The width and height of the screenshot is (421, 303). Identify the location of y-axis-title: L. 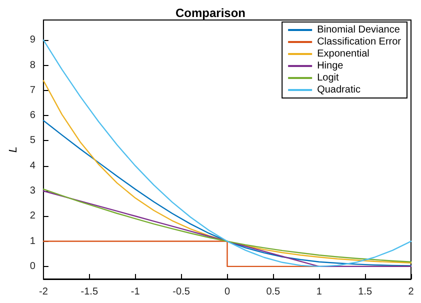
(14, 149).